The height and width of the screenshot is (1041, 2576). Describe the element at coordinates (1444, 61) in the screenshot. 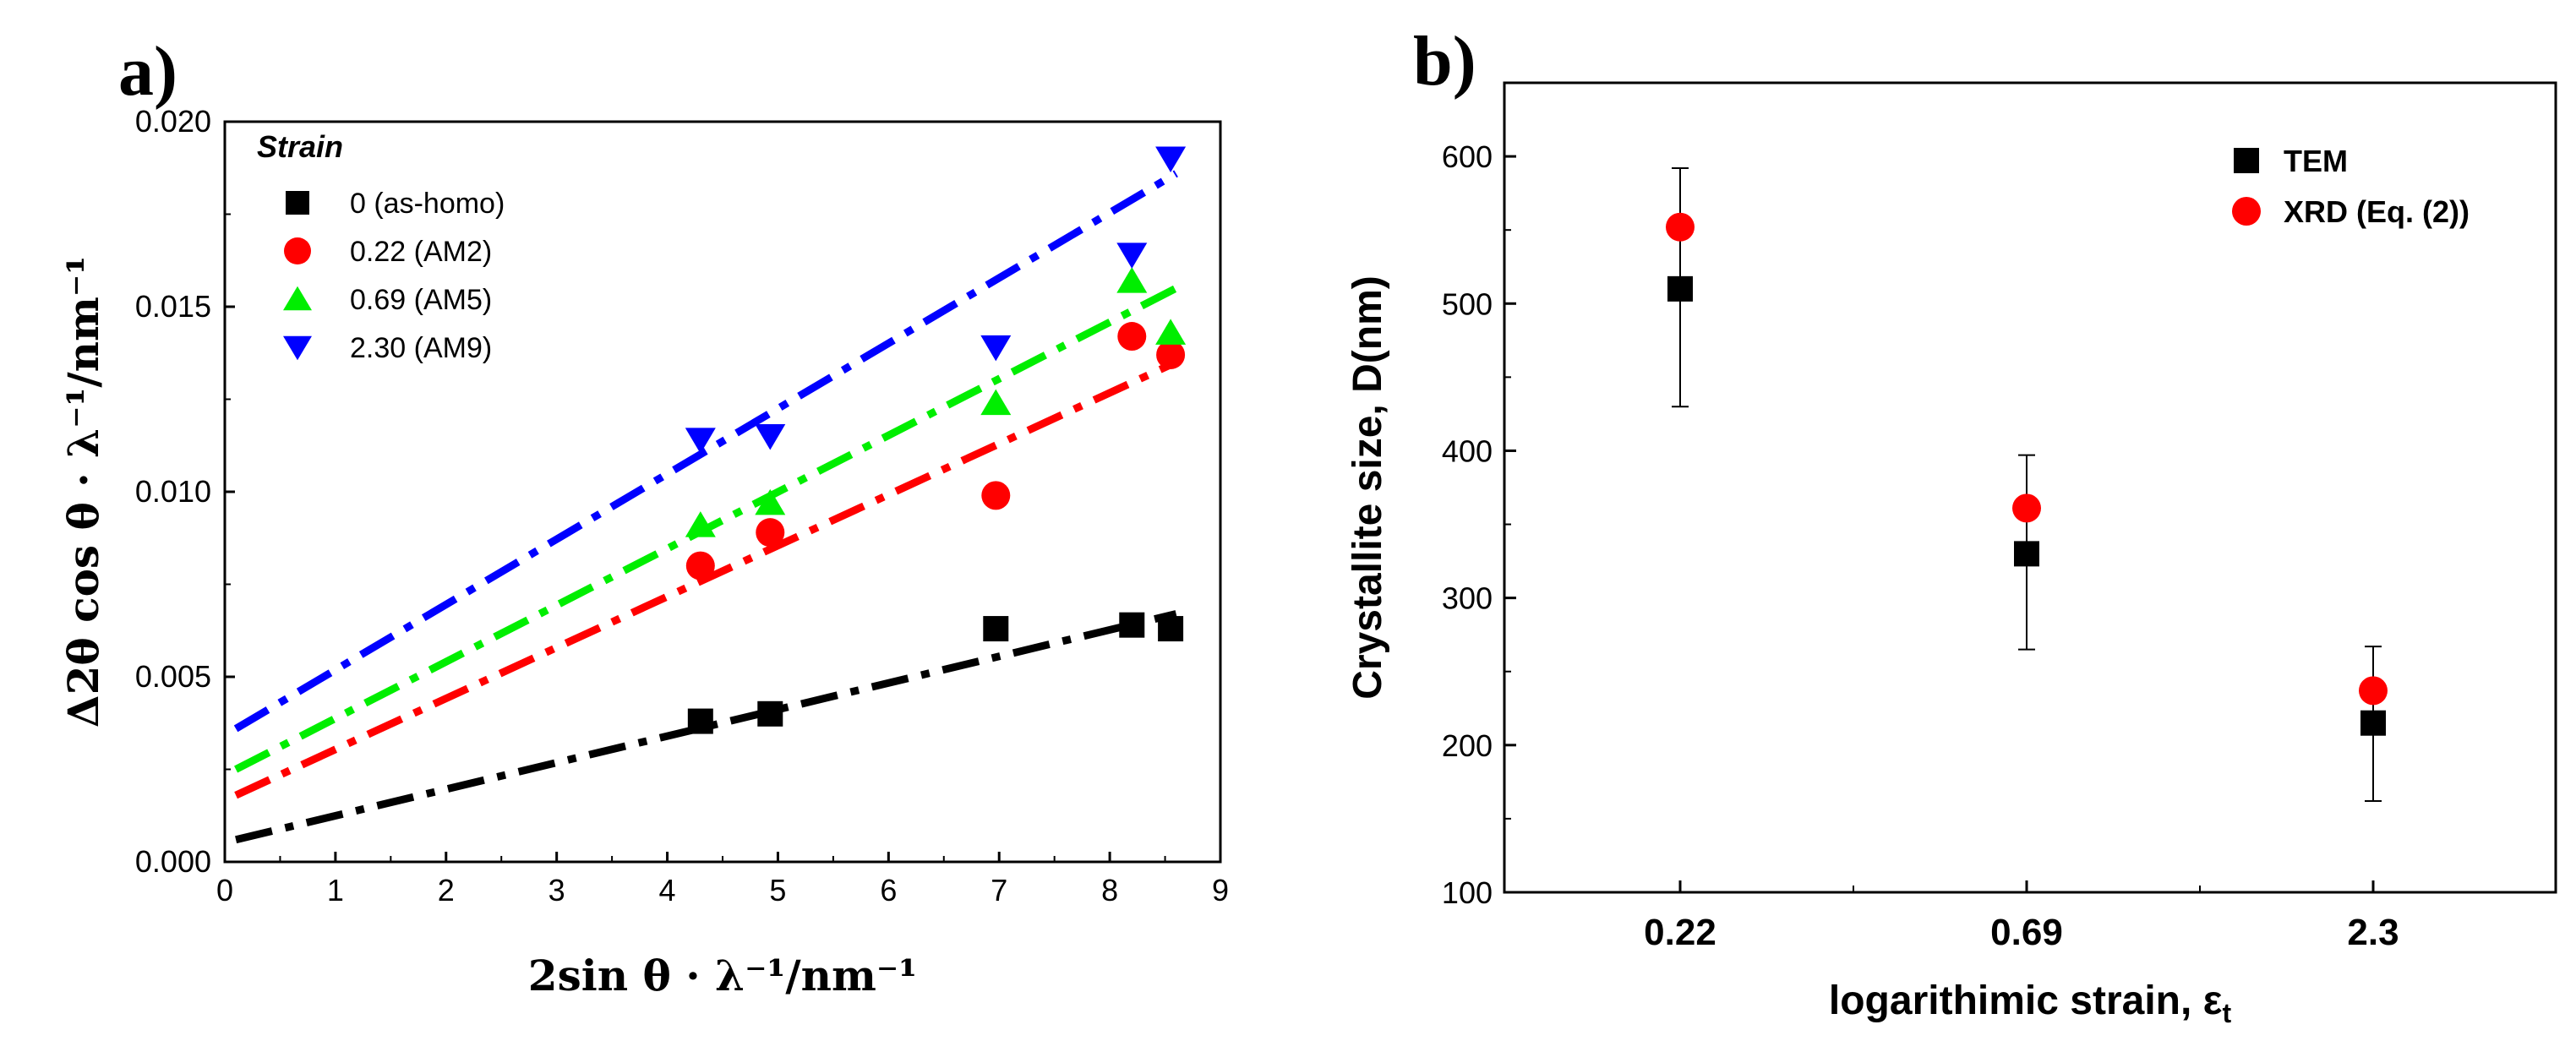

I see `panel-b-label: b)` at that location.